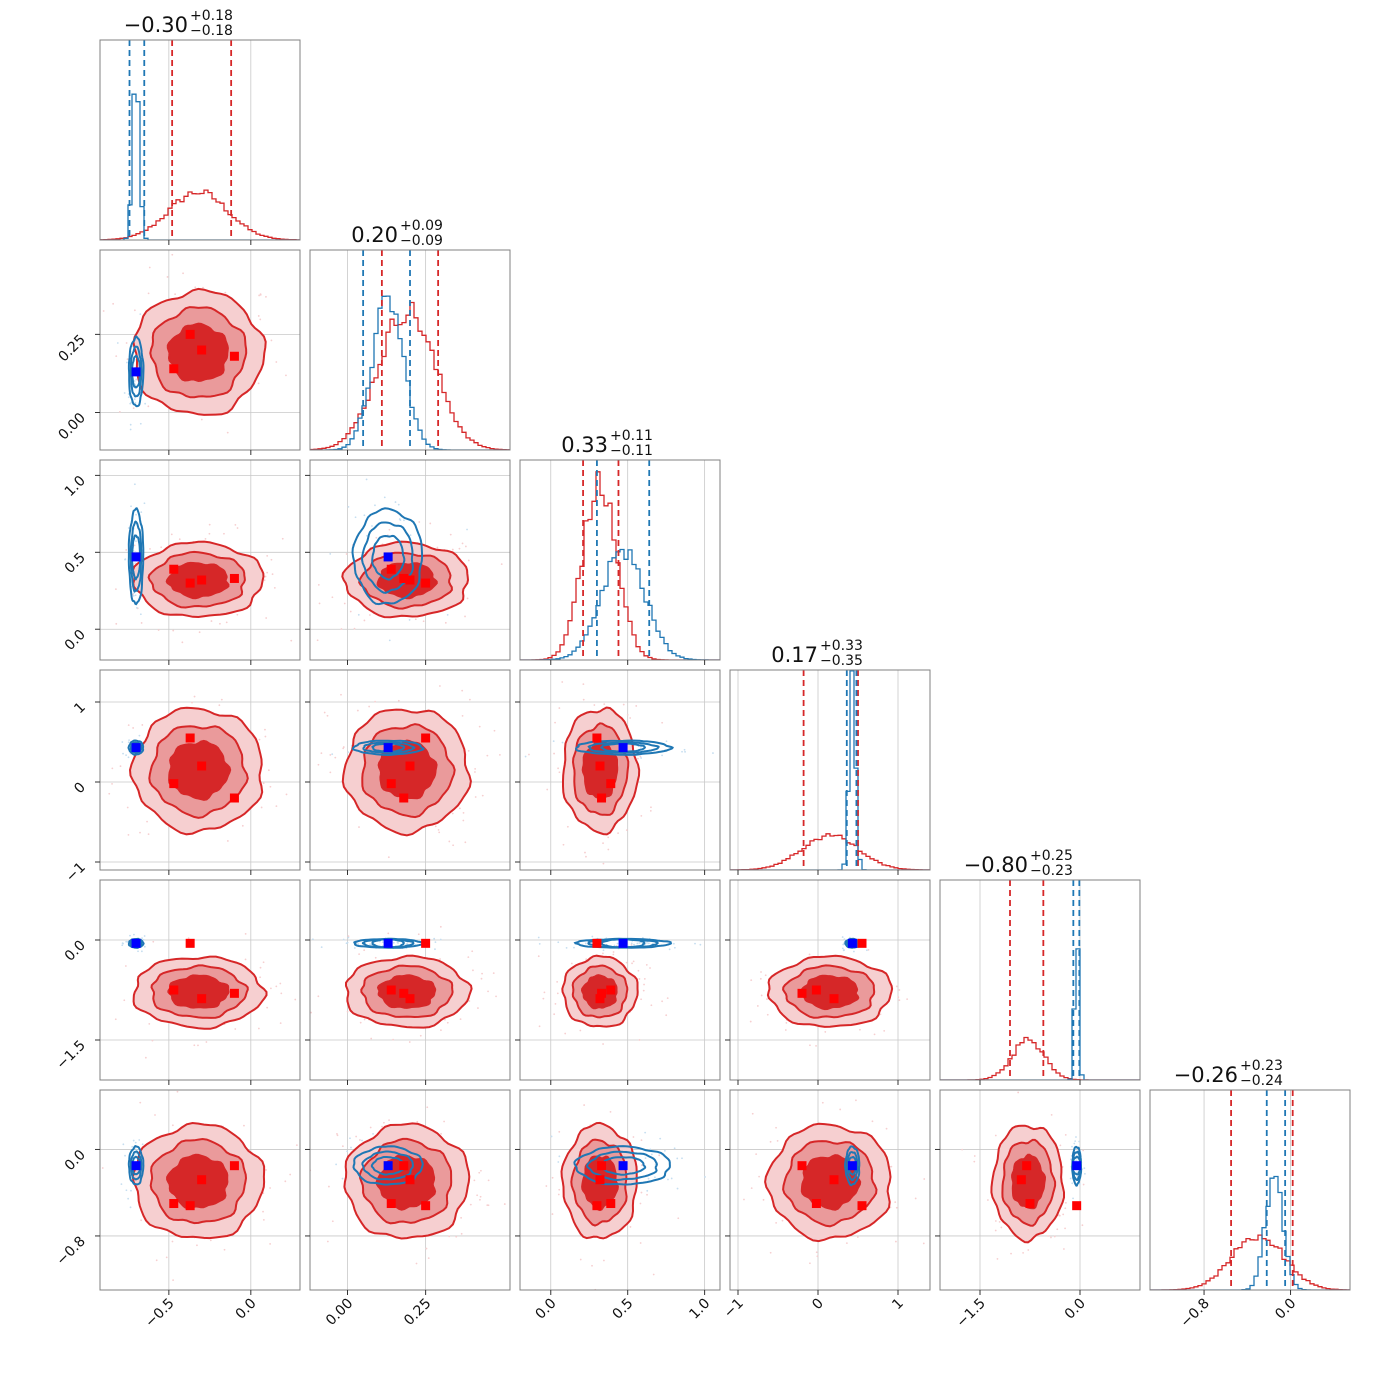 Image resolution: width=1390 pixels, height=1390 pixels. Describe the element at coordinates (620, 565) in the screenshot. I see `histogram-red` at that location.